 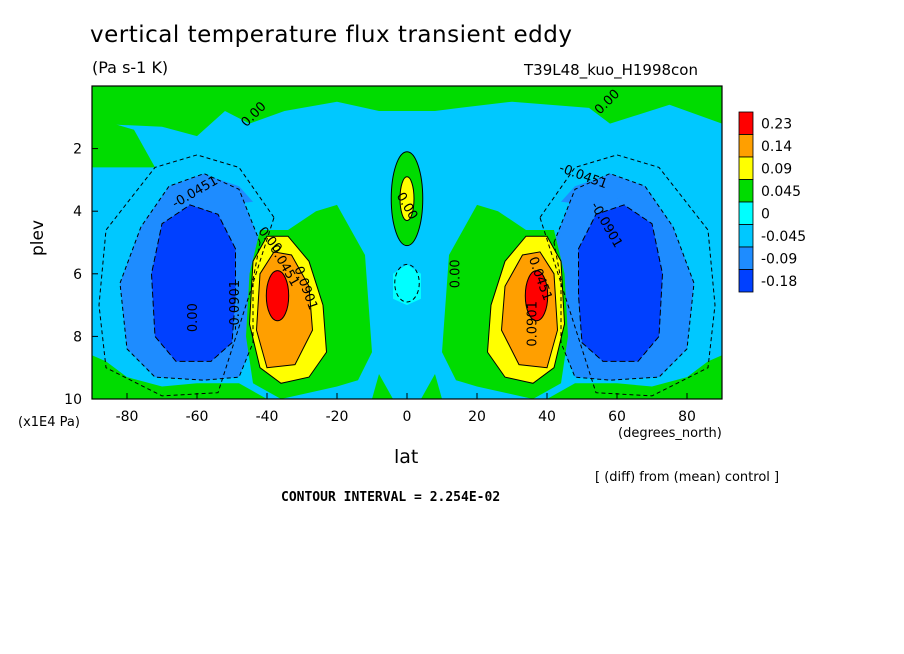 I want to click on contour-strong-negative-north, so click(x=621, y=283).